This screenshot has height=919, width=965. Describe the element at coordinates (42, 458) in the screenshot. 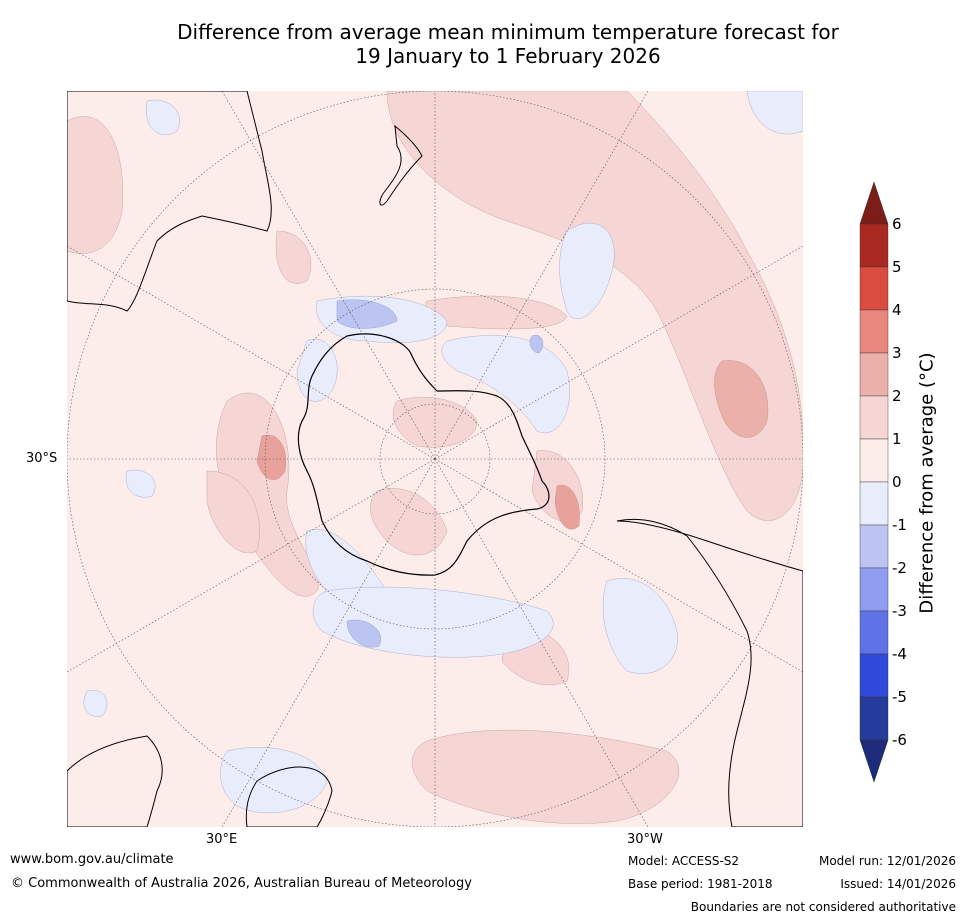

I see `lat-tick-label: 30°S` at that location.